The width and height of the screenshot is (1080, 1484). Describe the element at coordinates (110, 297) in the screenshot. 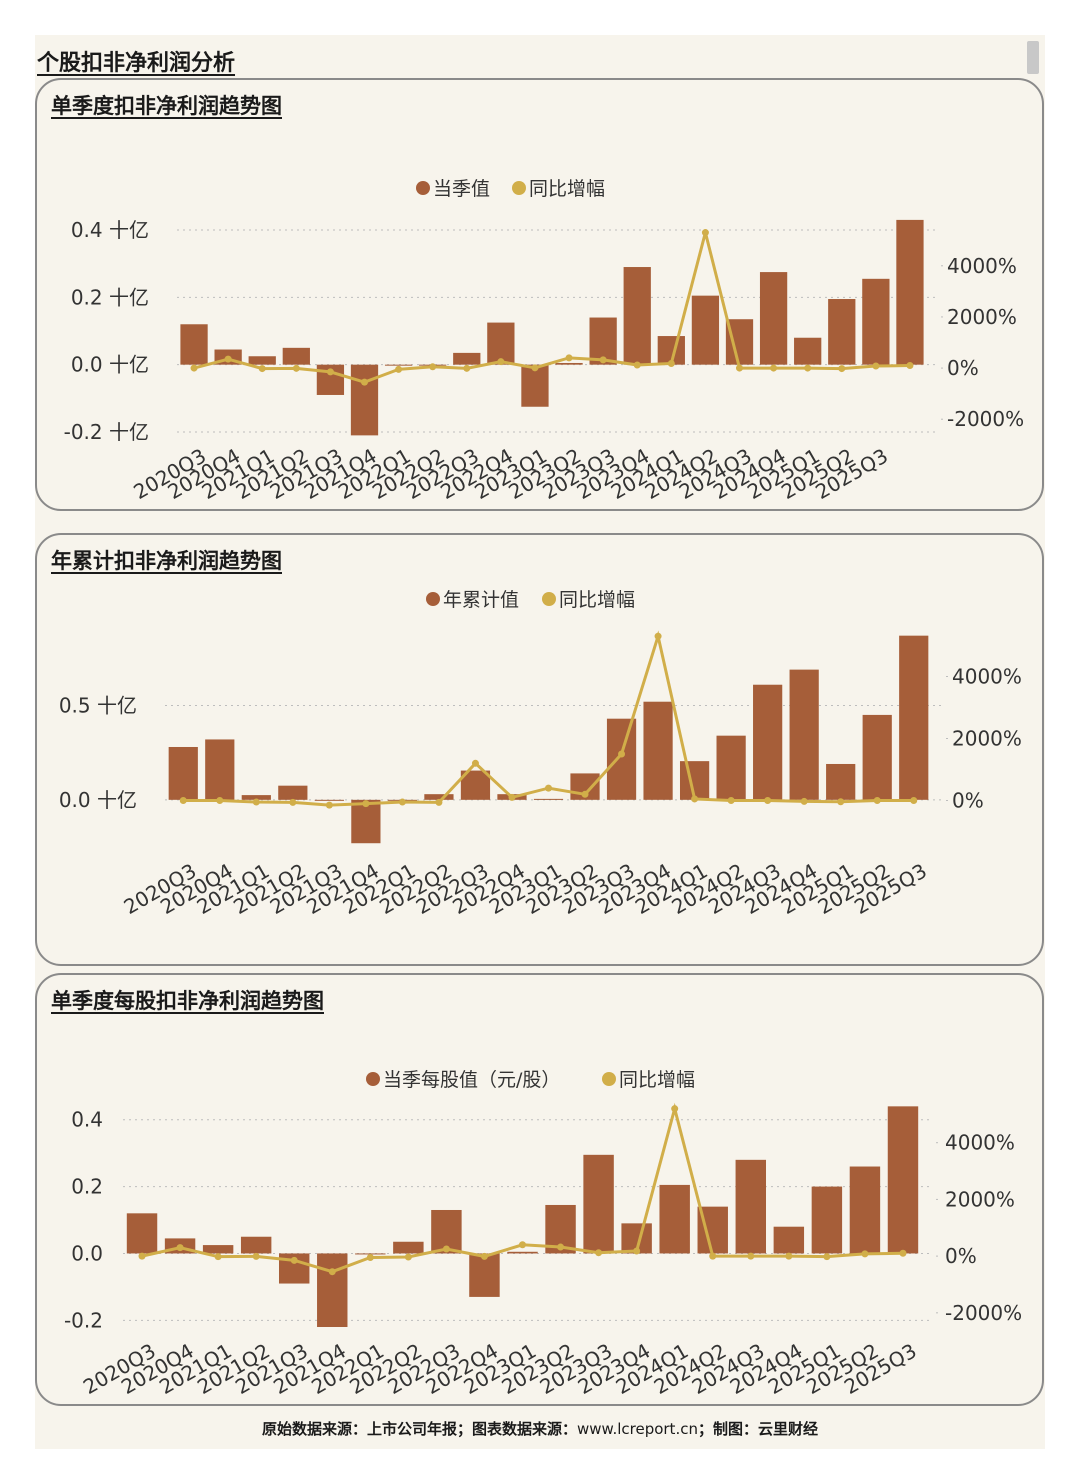

I see `left-axis-tick-label: 0.2 十亿` at that location.